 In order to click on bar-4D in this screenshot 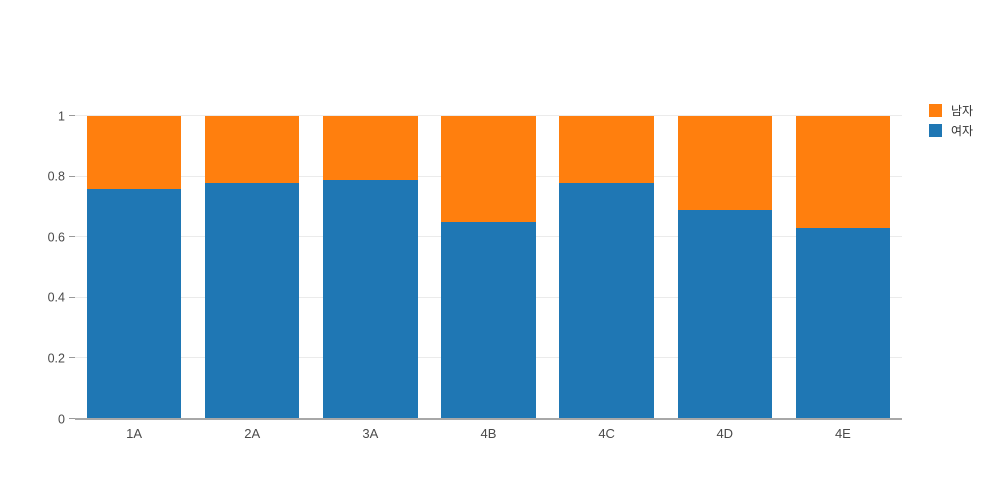, I will do `click(725, 267)`.